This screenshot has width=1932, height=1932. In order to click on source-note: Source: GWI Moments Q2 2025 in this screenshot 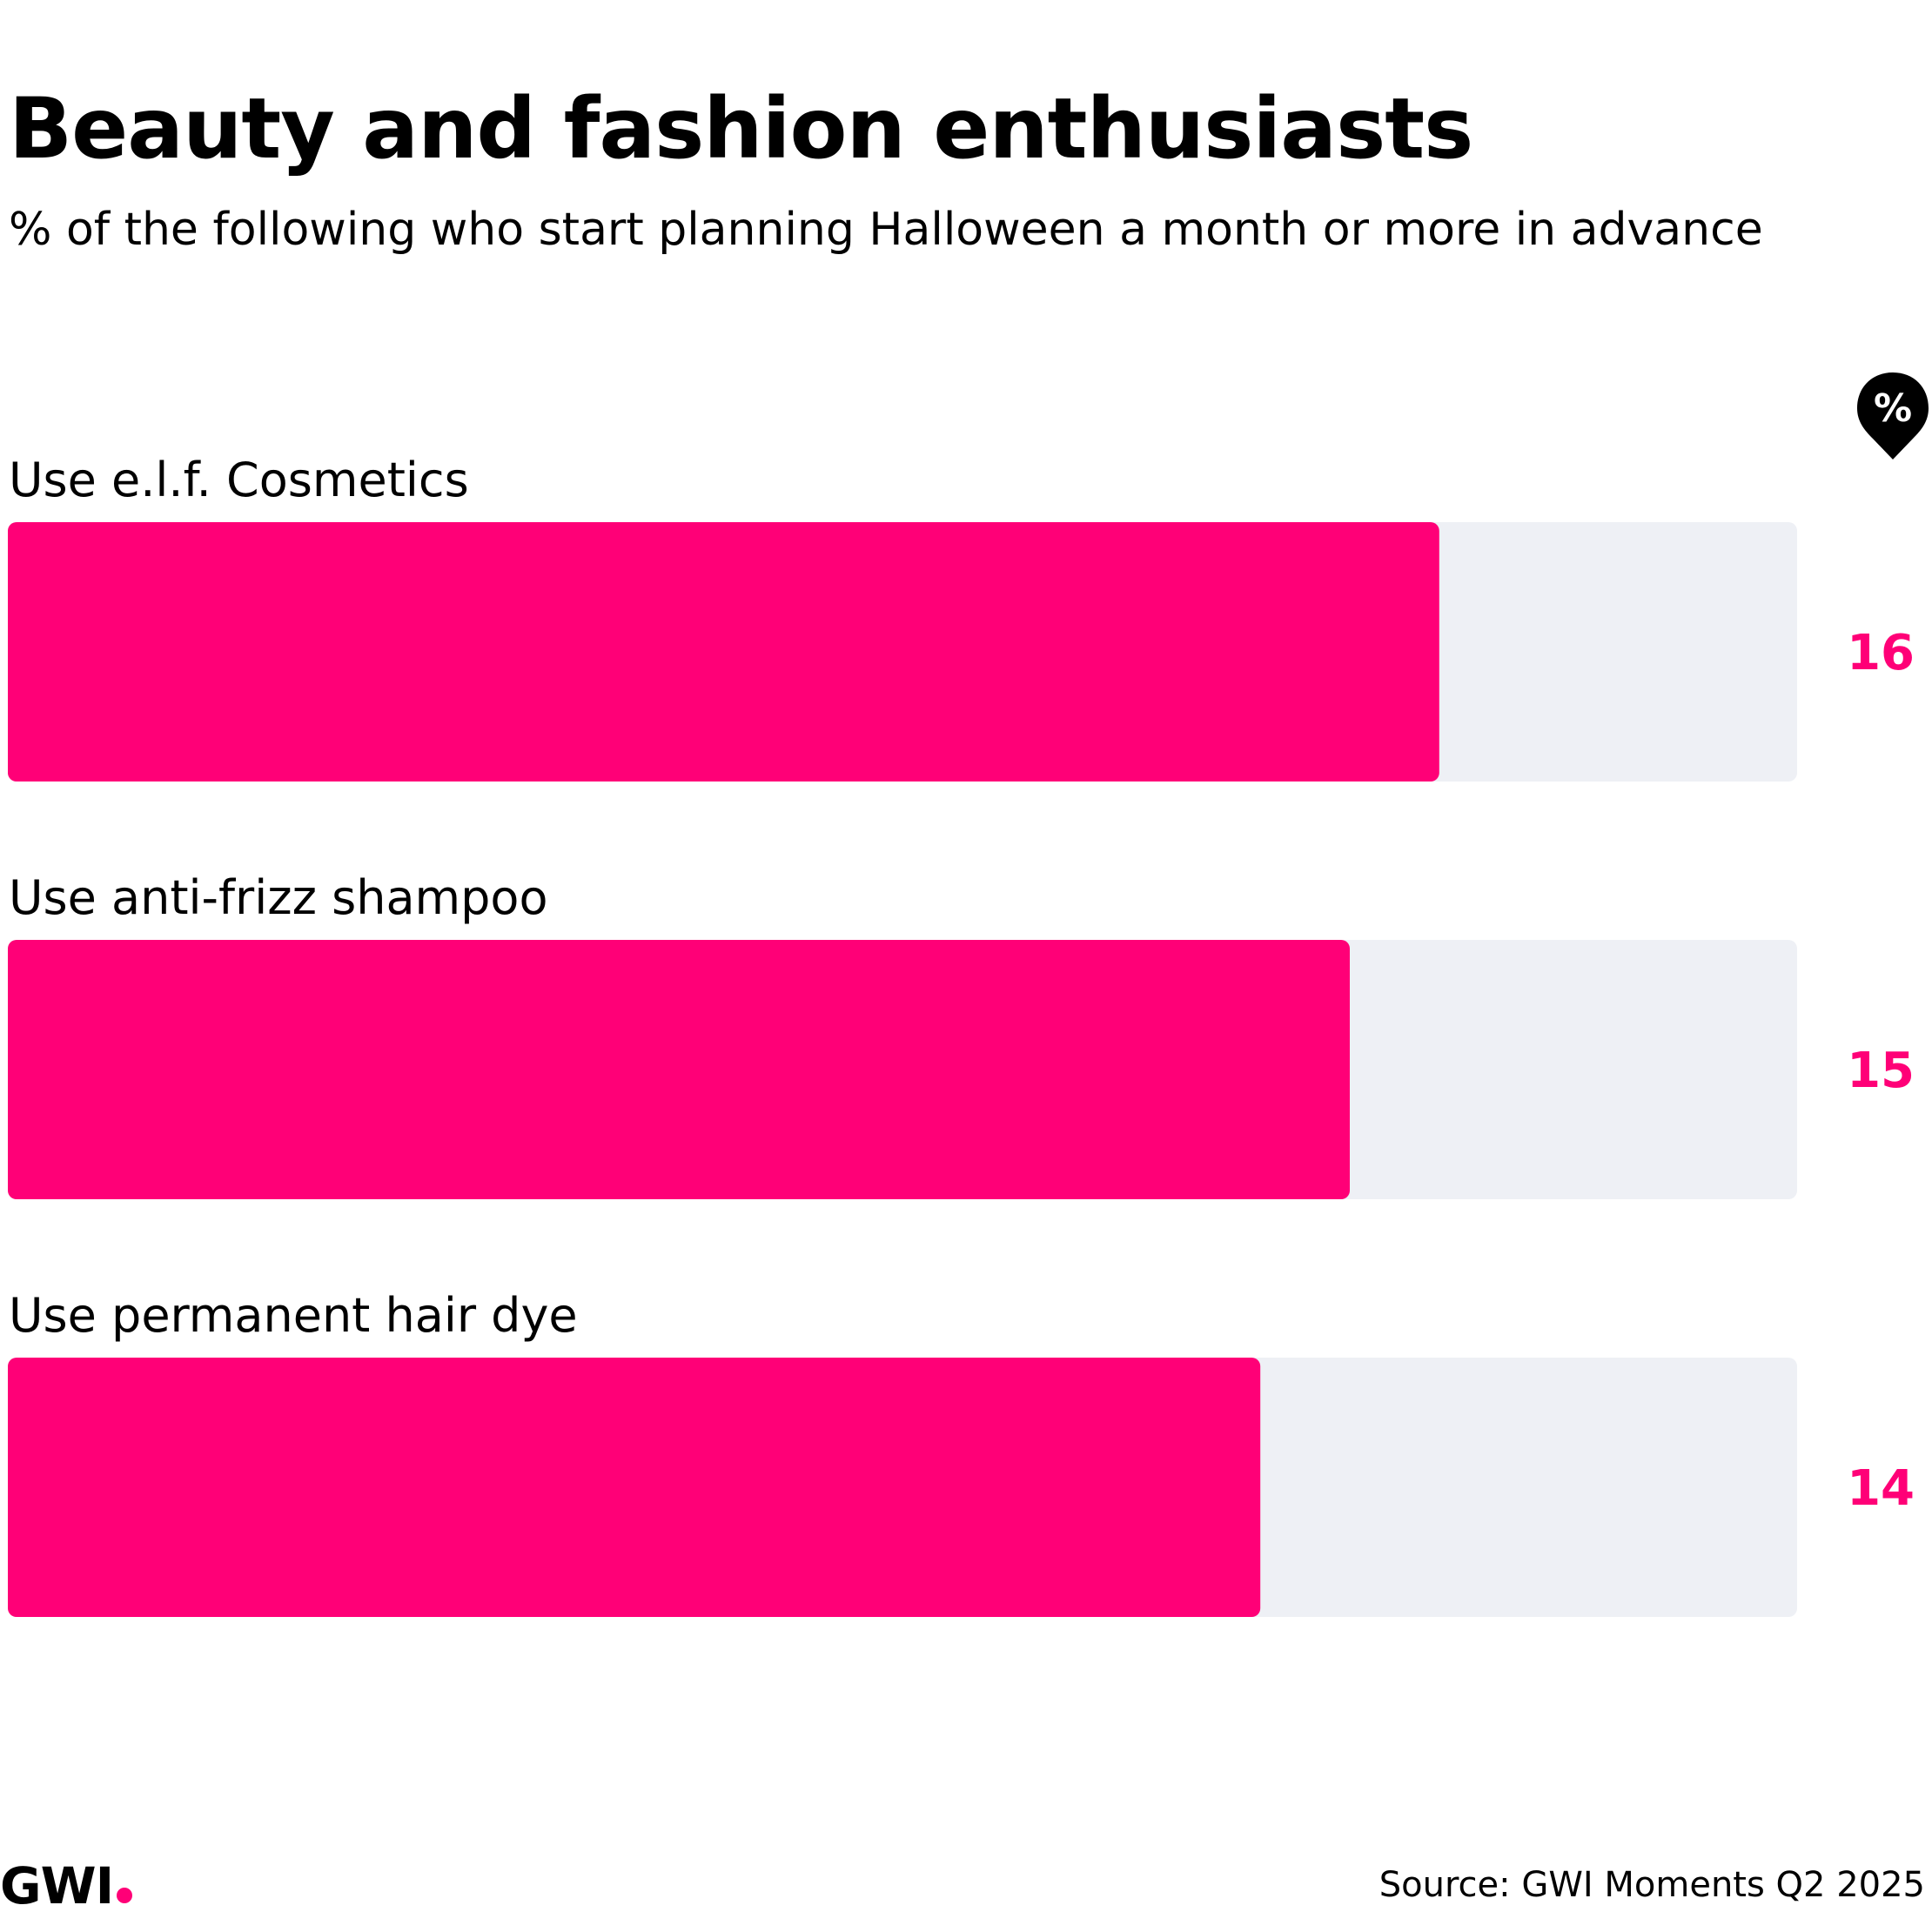, I will do `click(1652, 1885)`.